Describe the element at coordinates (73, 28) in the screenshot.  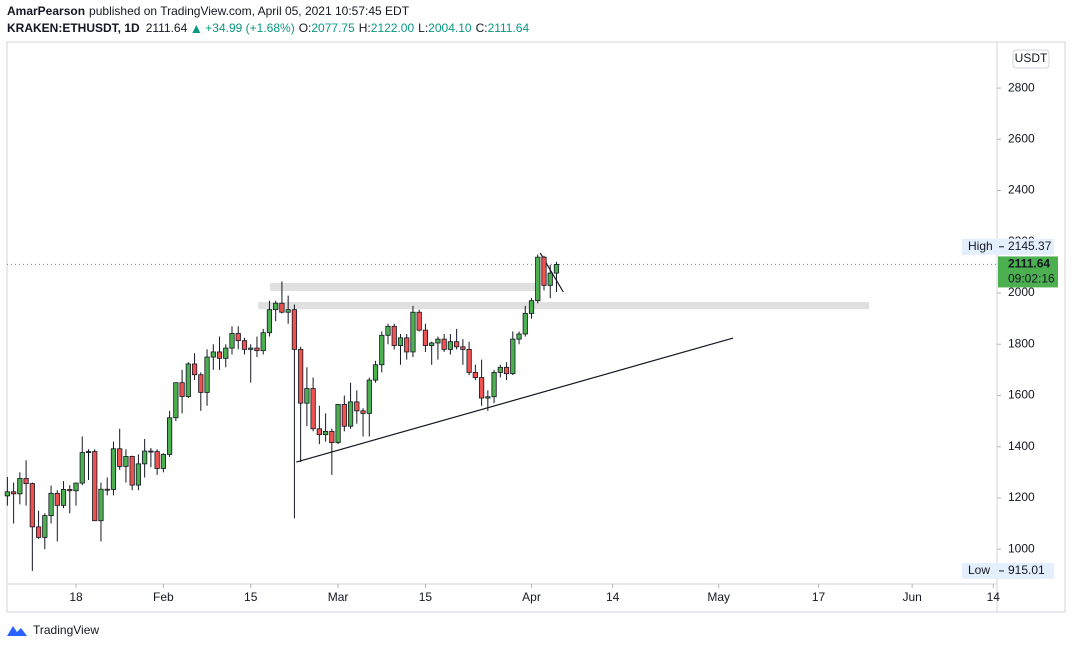
I see `symbol: KRAKEN:ETHUSDT, 1D` at that location.